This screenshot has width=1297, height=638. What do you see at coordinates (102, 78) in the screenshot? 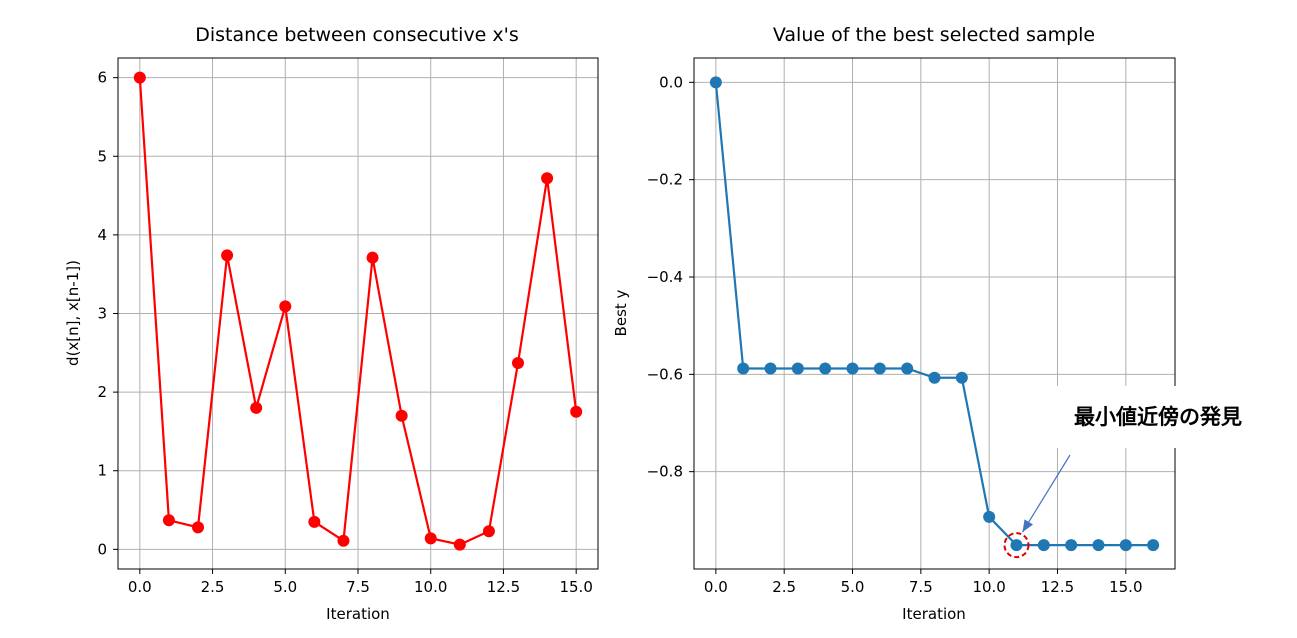
I see `y-tick-label: 6` at bounding box center [102, 78].